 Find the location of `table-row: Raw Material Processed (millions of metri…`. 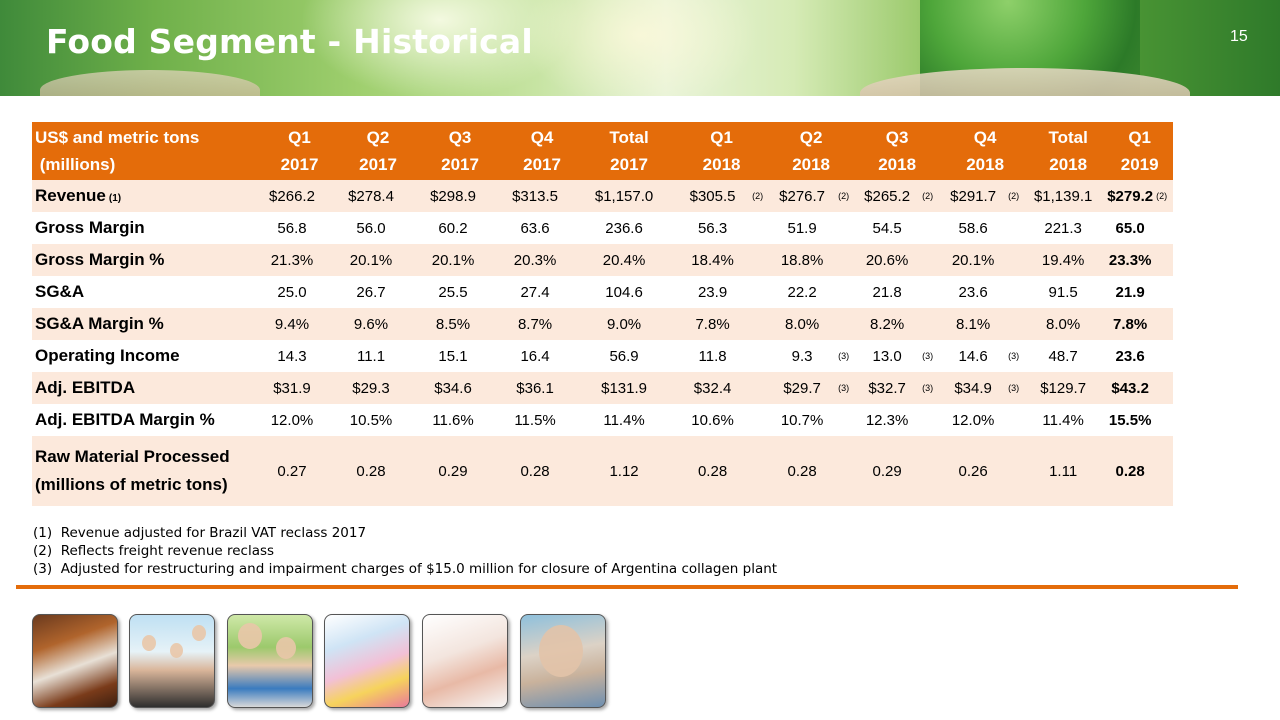

table-row: Raw Material Processed (millions of metri… is located at coordinates (603, 471).